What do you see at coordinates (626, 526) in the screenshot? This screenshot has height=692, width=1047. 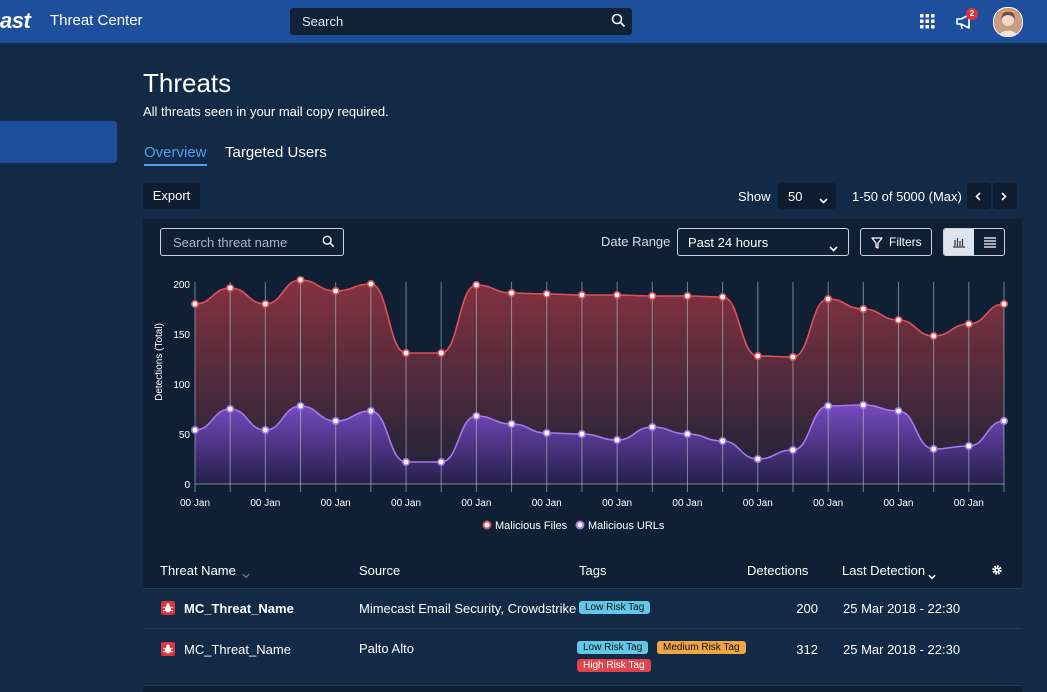 I see `legend-urls-label: Malicious URLs` at bounding box center [626, 526].